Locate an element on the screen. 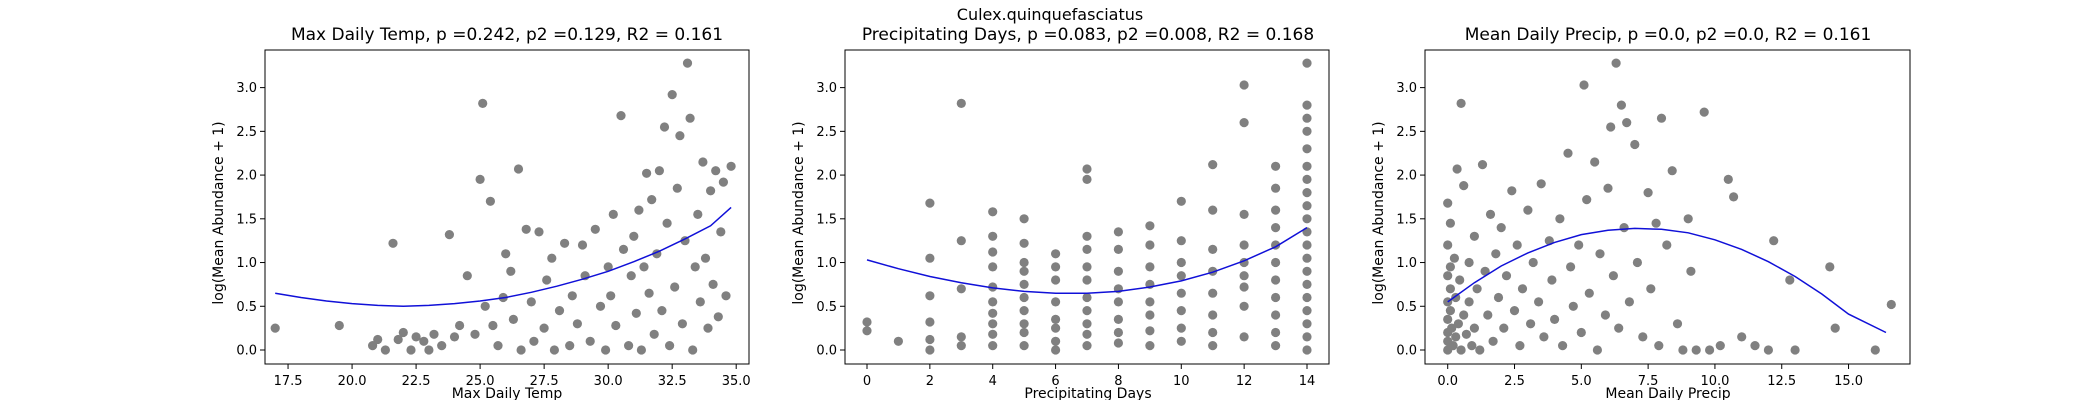  y-axis-label: log(Mean Abundance + 1) is located at coordinates (1379, 212).